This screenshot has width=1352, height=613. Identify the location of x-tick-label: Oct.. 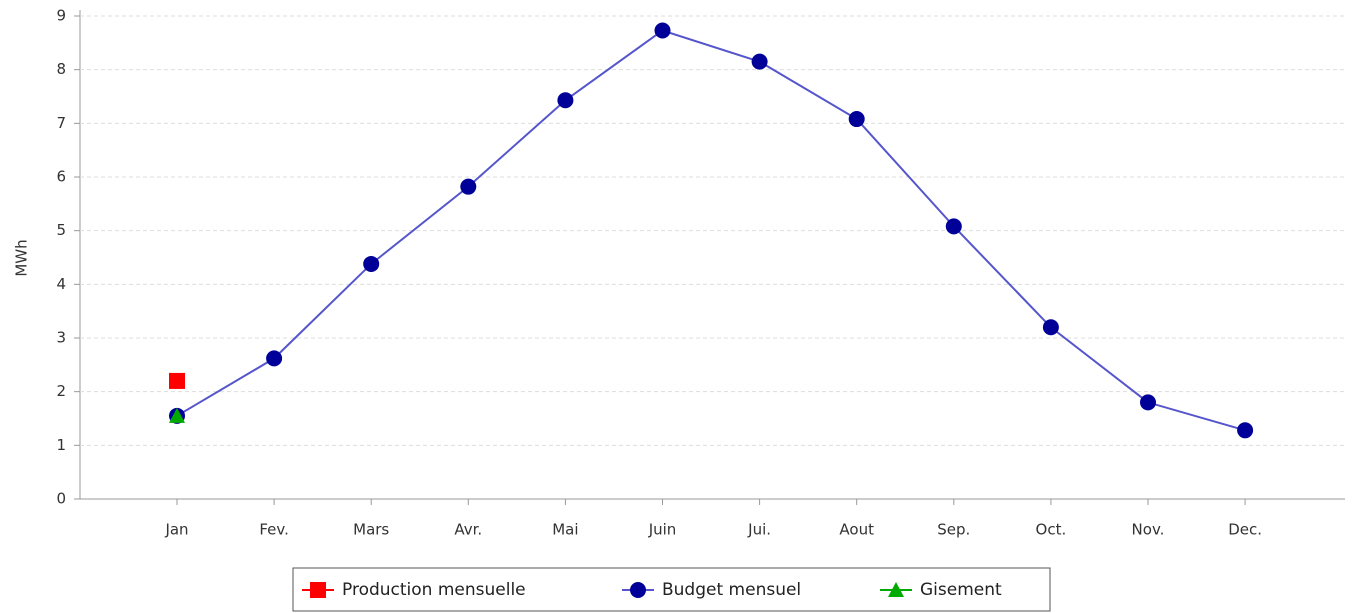
(1051, 530).